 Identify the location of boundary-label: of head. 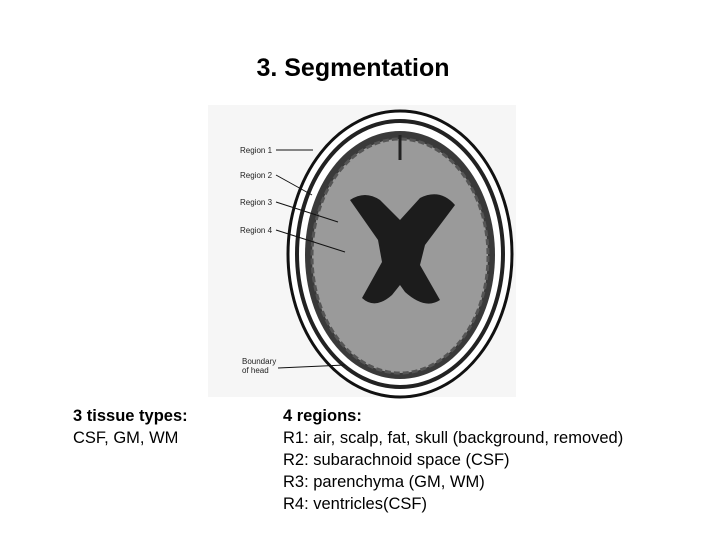
(255, 370).